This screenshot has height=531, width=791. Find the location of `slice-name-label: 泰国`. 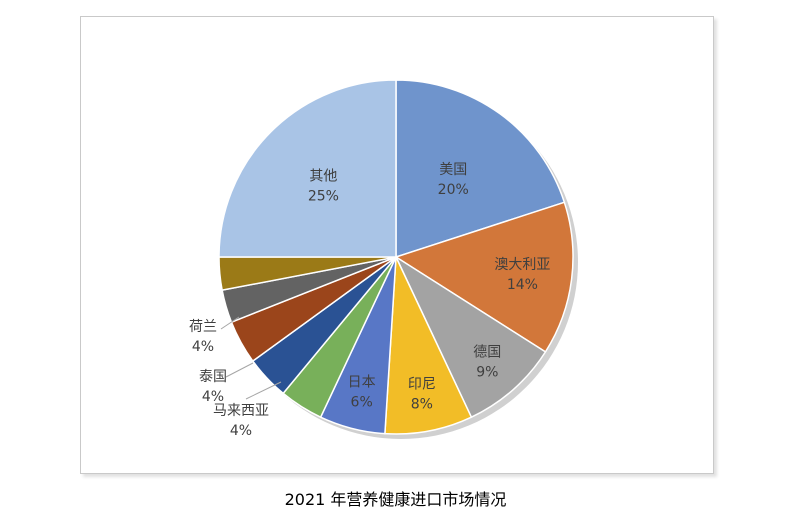

slice-name-label: 泰国 is located at coordinates (213, 377).